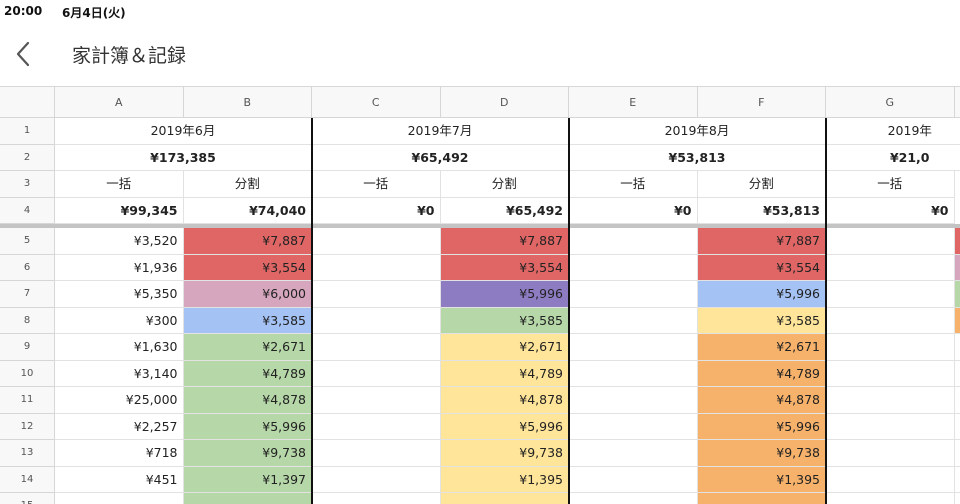 This screenshot has width=960, height=504. I want to click on data-cell-f: ¥4,789, so click(762, 374).